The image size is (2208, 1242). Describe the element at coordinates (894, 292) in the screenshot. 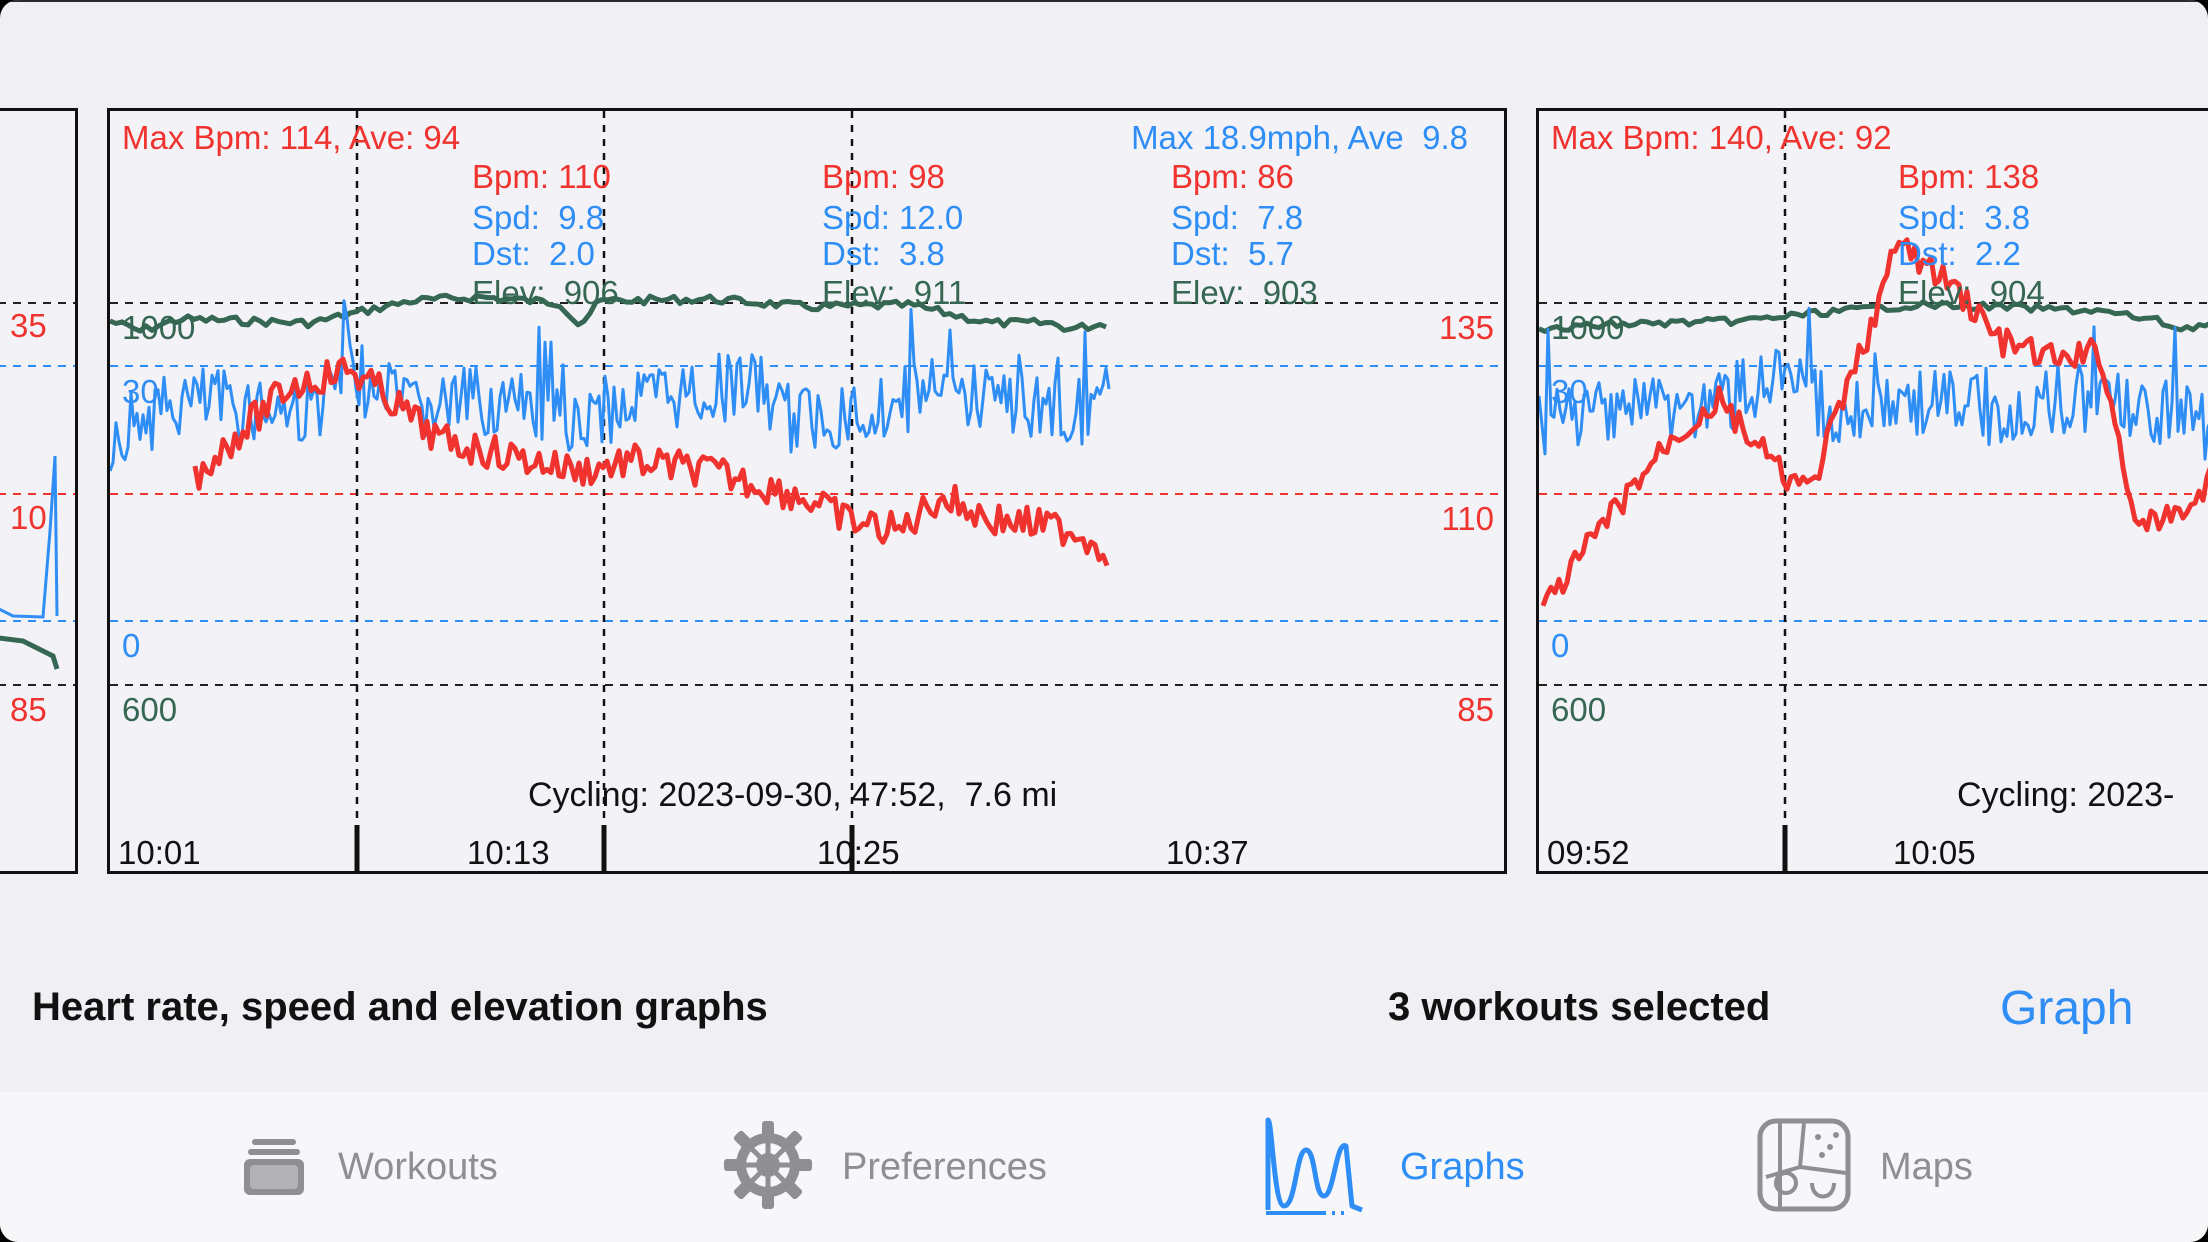

I see `readout-elevation: Elev: 911` at that location.